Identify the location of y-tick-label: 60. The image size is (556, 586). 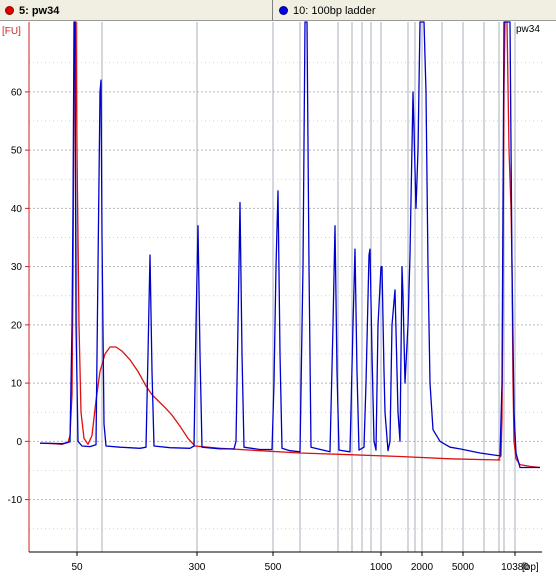
(17, 92).